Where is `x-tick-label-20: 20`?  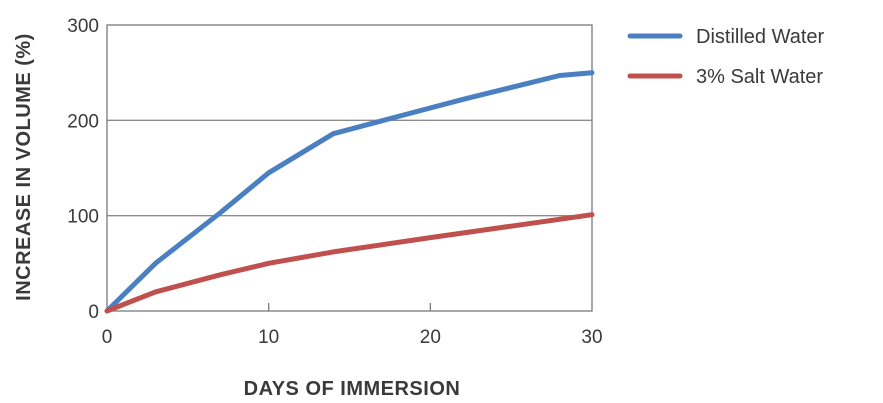 x-tick-label-20: 20 is located at coordinates (430, 337).